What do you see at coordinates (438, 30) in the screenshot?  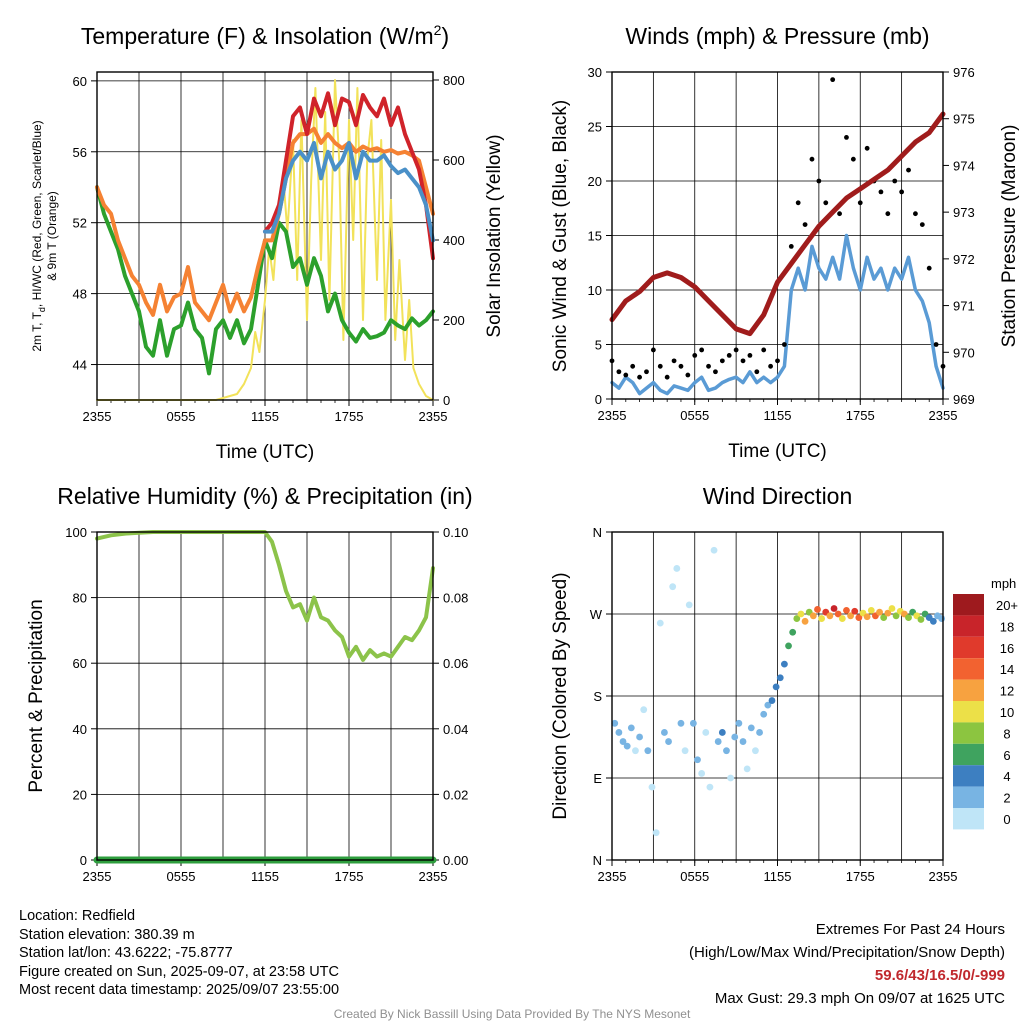 I see `title-superscript: 2` at bounding box center [438, 30].